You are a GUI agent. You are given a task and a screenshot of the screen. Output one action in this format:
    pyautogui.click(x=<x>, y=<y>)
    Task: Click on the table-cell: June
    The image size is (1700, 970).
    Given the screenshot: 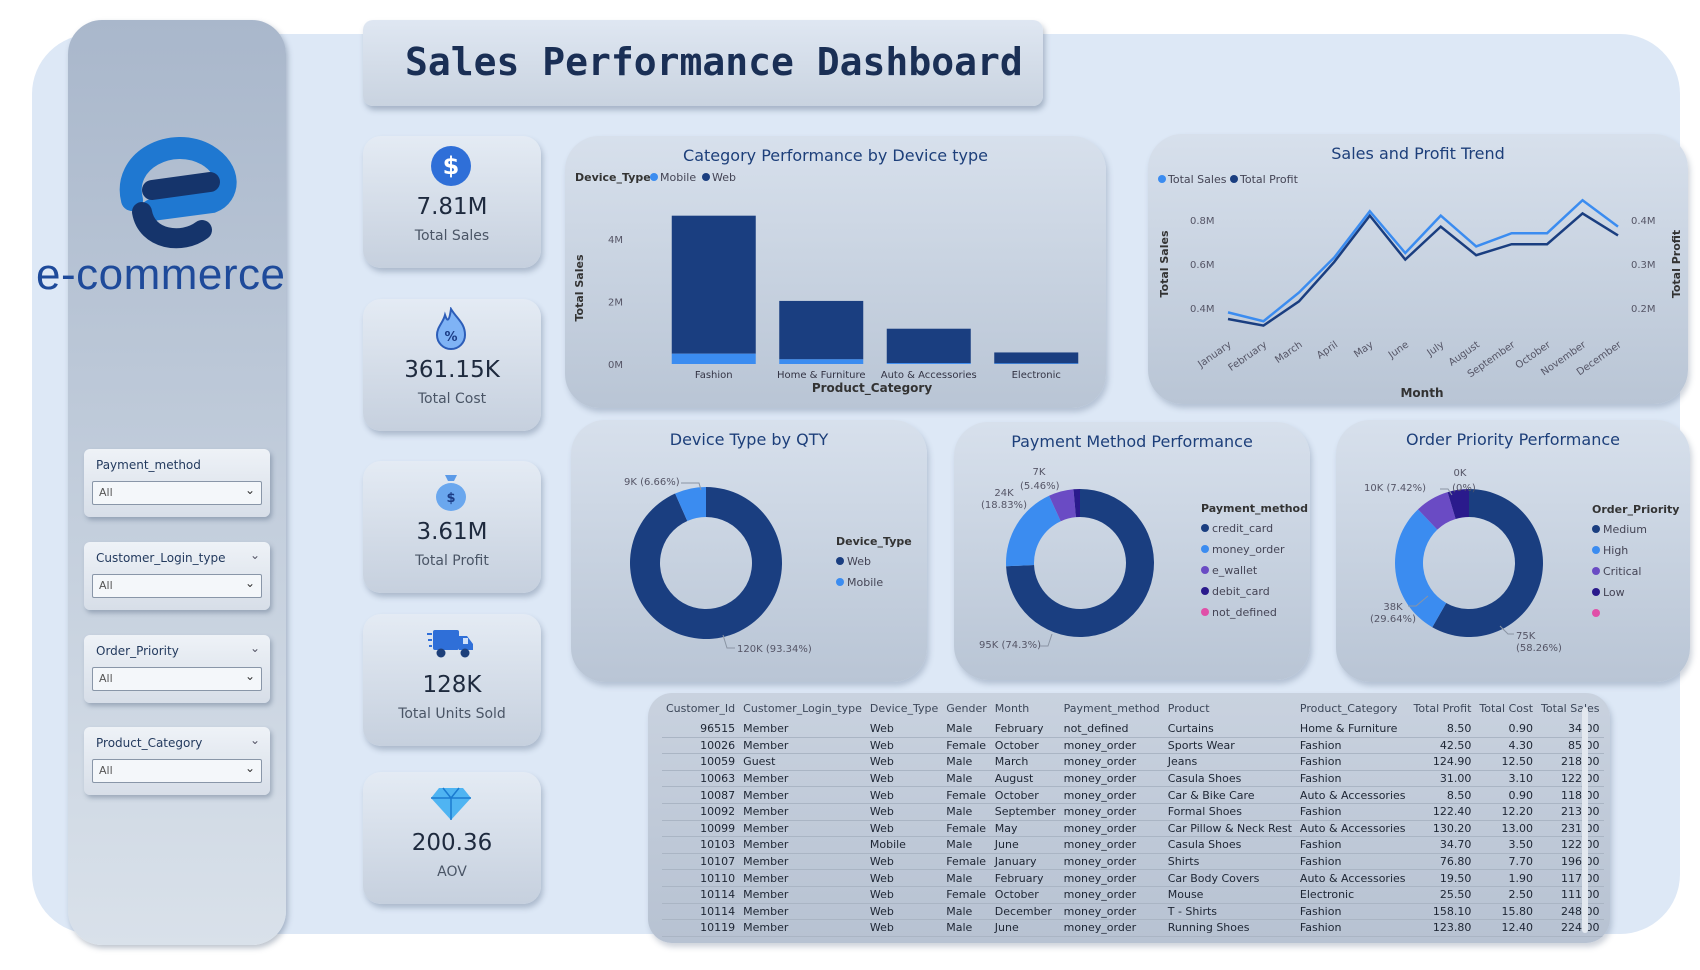 What is the action you would take?
    pyautogui.click(x=1025, y=928)
    